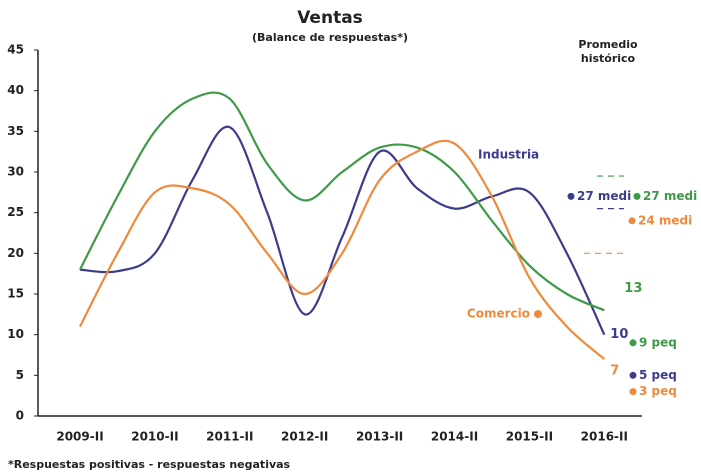 This screenshot has height=476, width=701. I want to click on x-tick-label: 2016-II, so click(604, 437).